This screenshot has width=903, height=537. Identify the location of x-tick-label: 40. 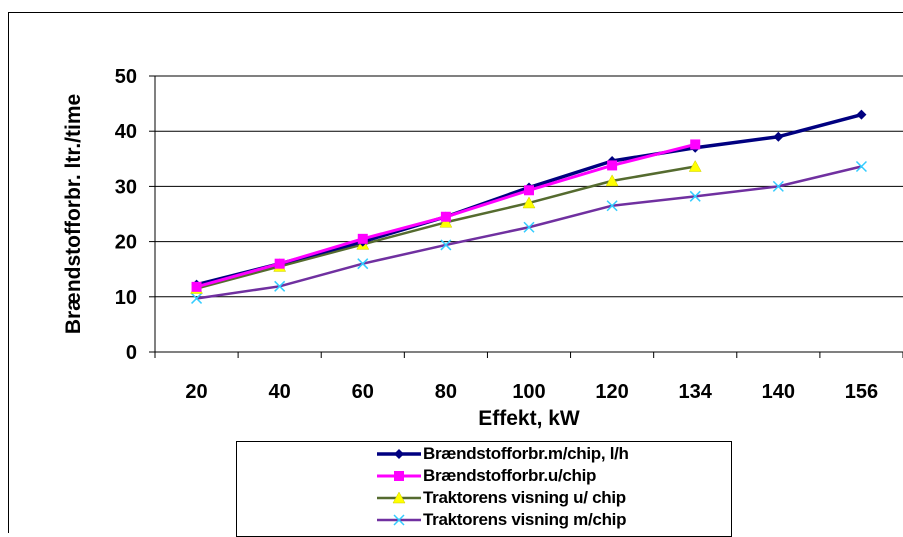
(280, 392).